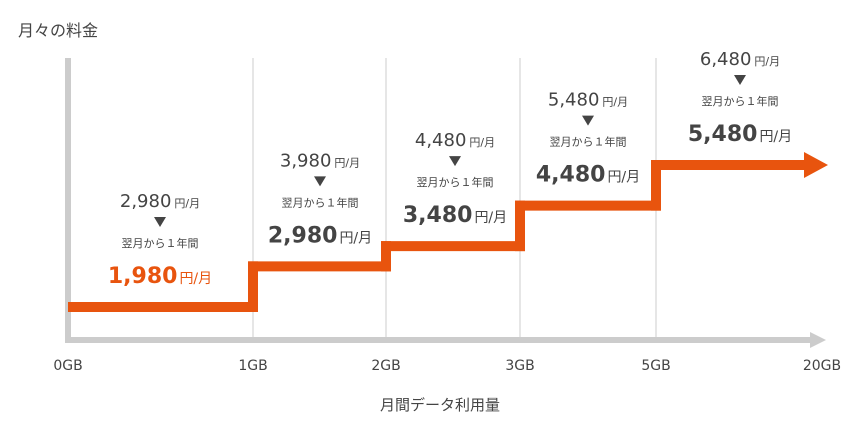 The image size is (860, 430). Describe the element at coordinates (822, 366) in the screenshot. I see `x-tick-label: 20GB` at that location.